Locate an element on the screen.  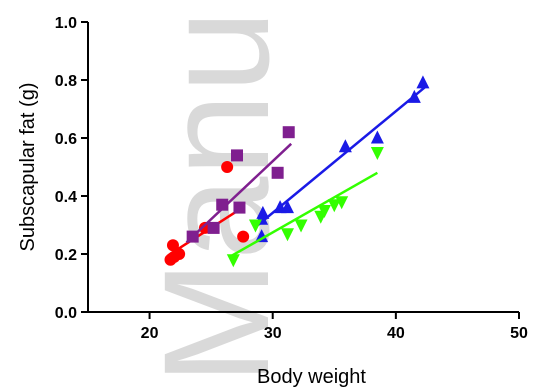
y-tick-label: 1.0 is located at coordinates (66, 23).